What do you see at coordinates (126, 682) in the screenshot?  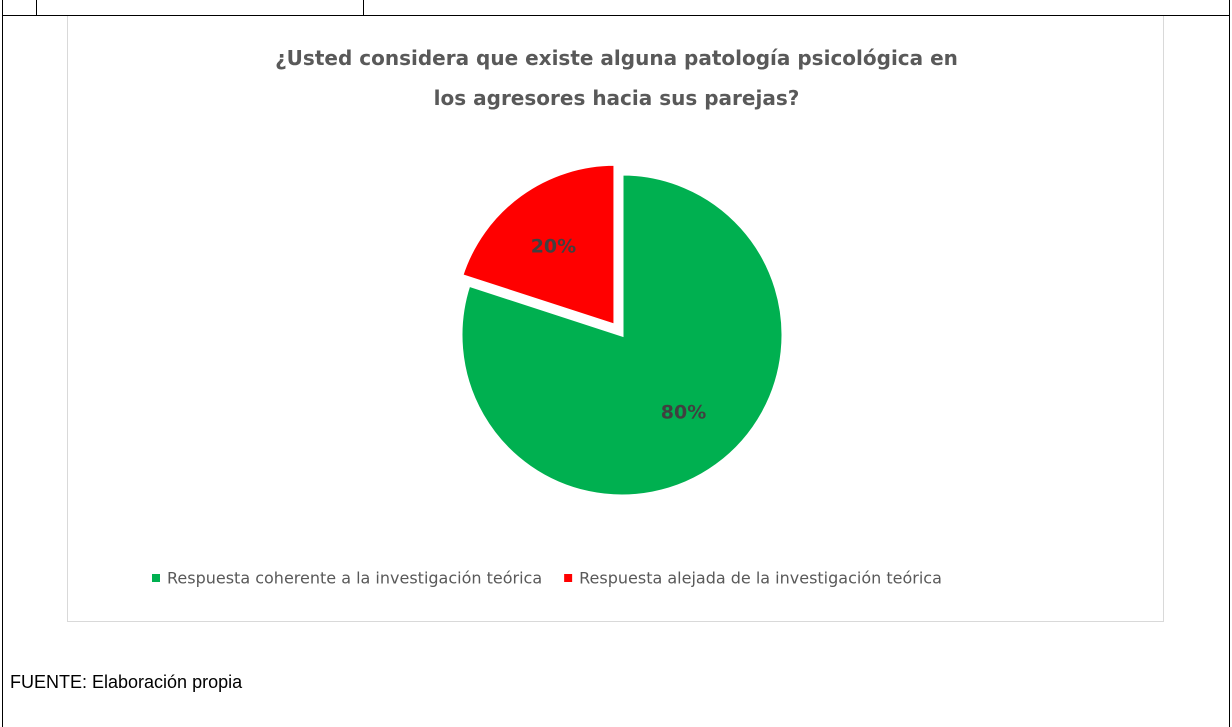 I see `source-note: FUENTE: Elaboración propia` at bounding box center [126, 682].